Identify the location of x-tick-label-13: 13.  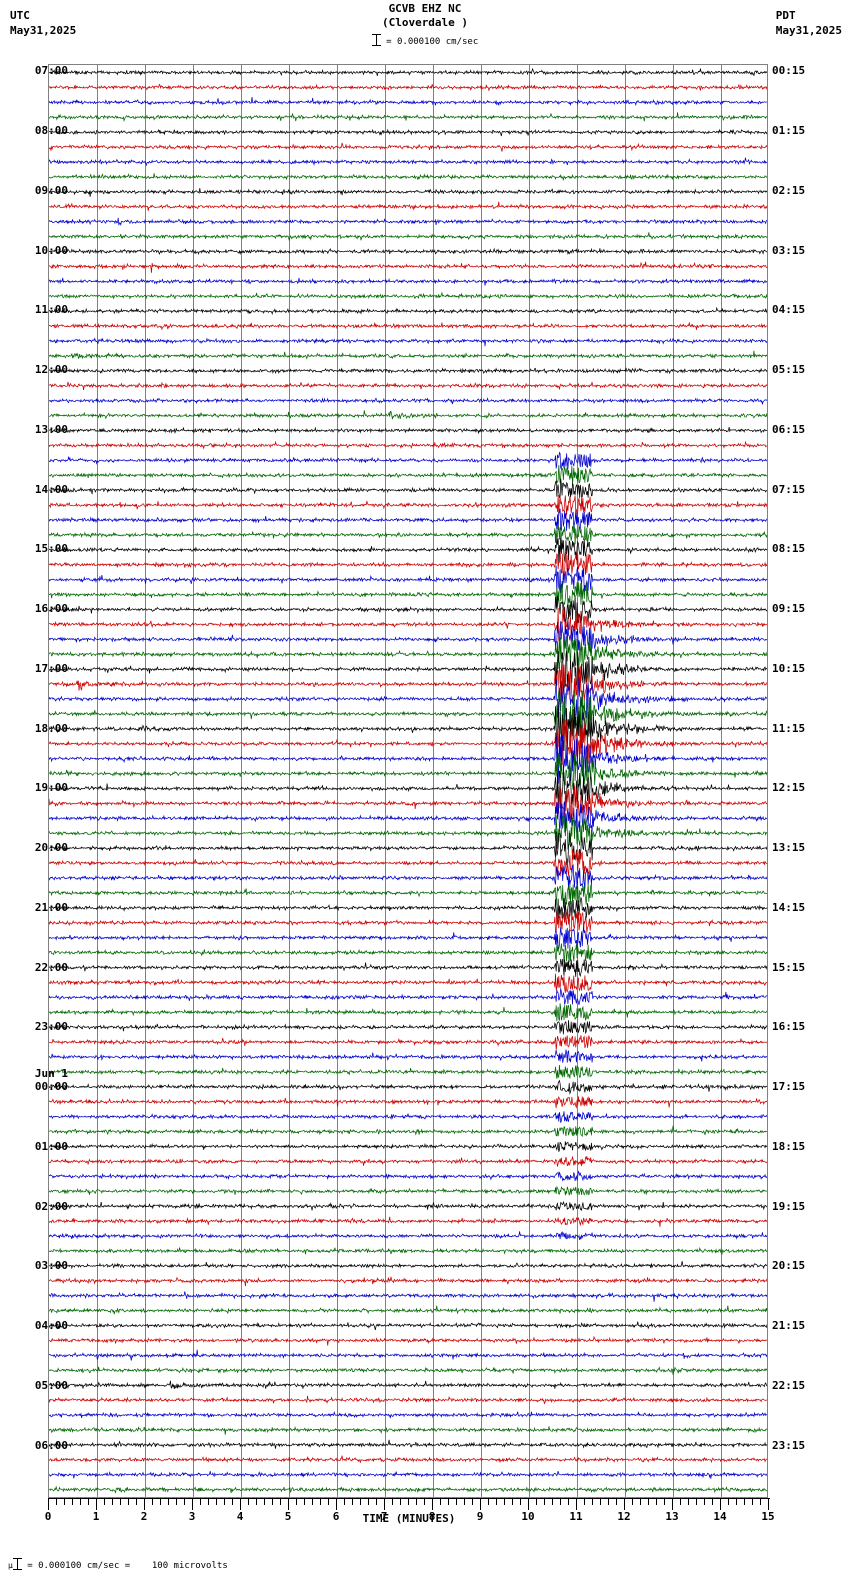
(672, 1516).